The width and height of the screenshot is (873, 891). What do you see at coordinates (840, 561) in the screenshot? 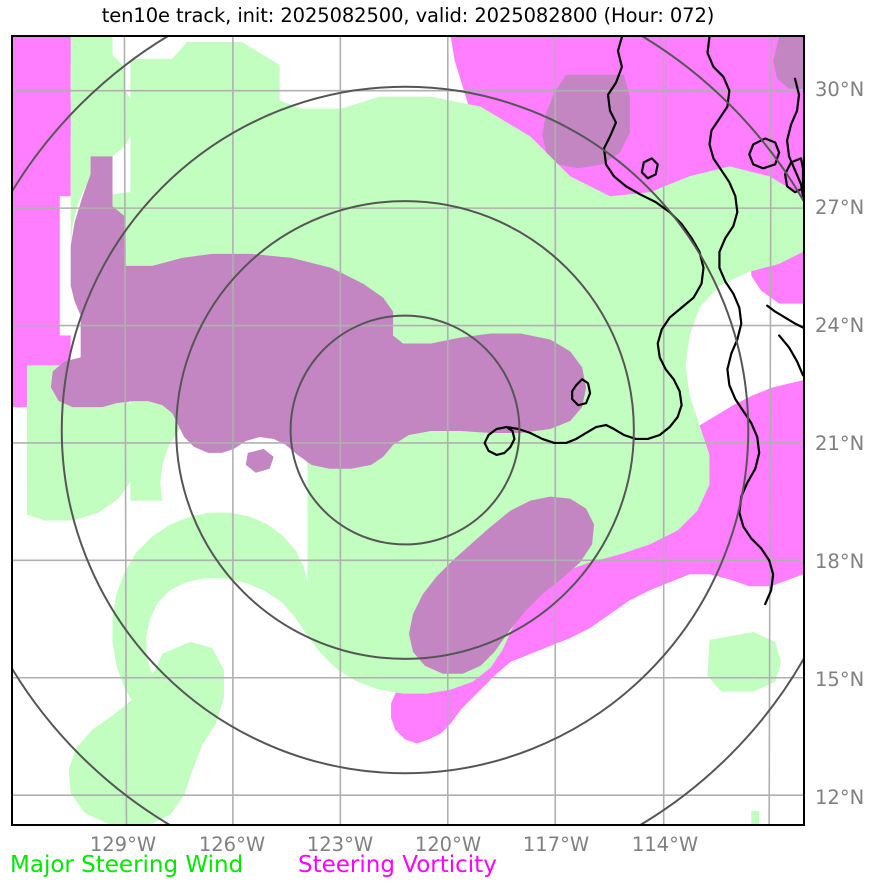
I see `lat-tick-18n: 18°N` at bounding box center [840, 561].